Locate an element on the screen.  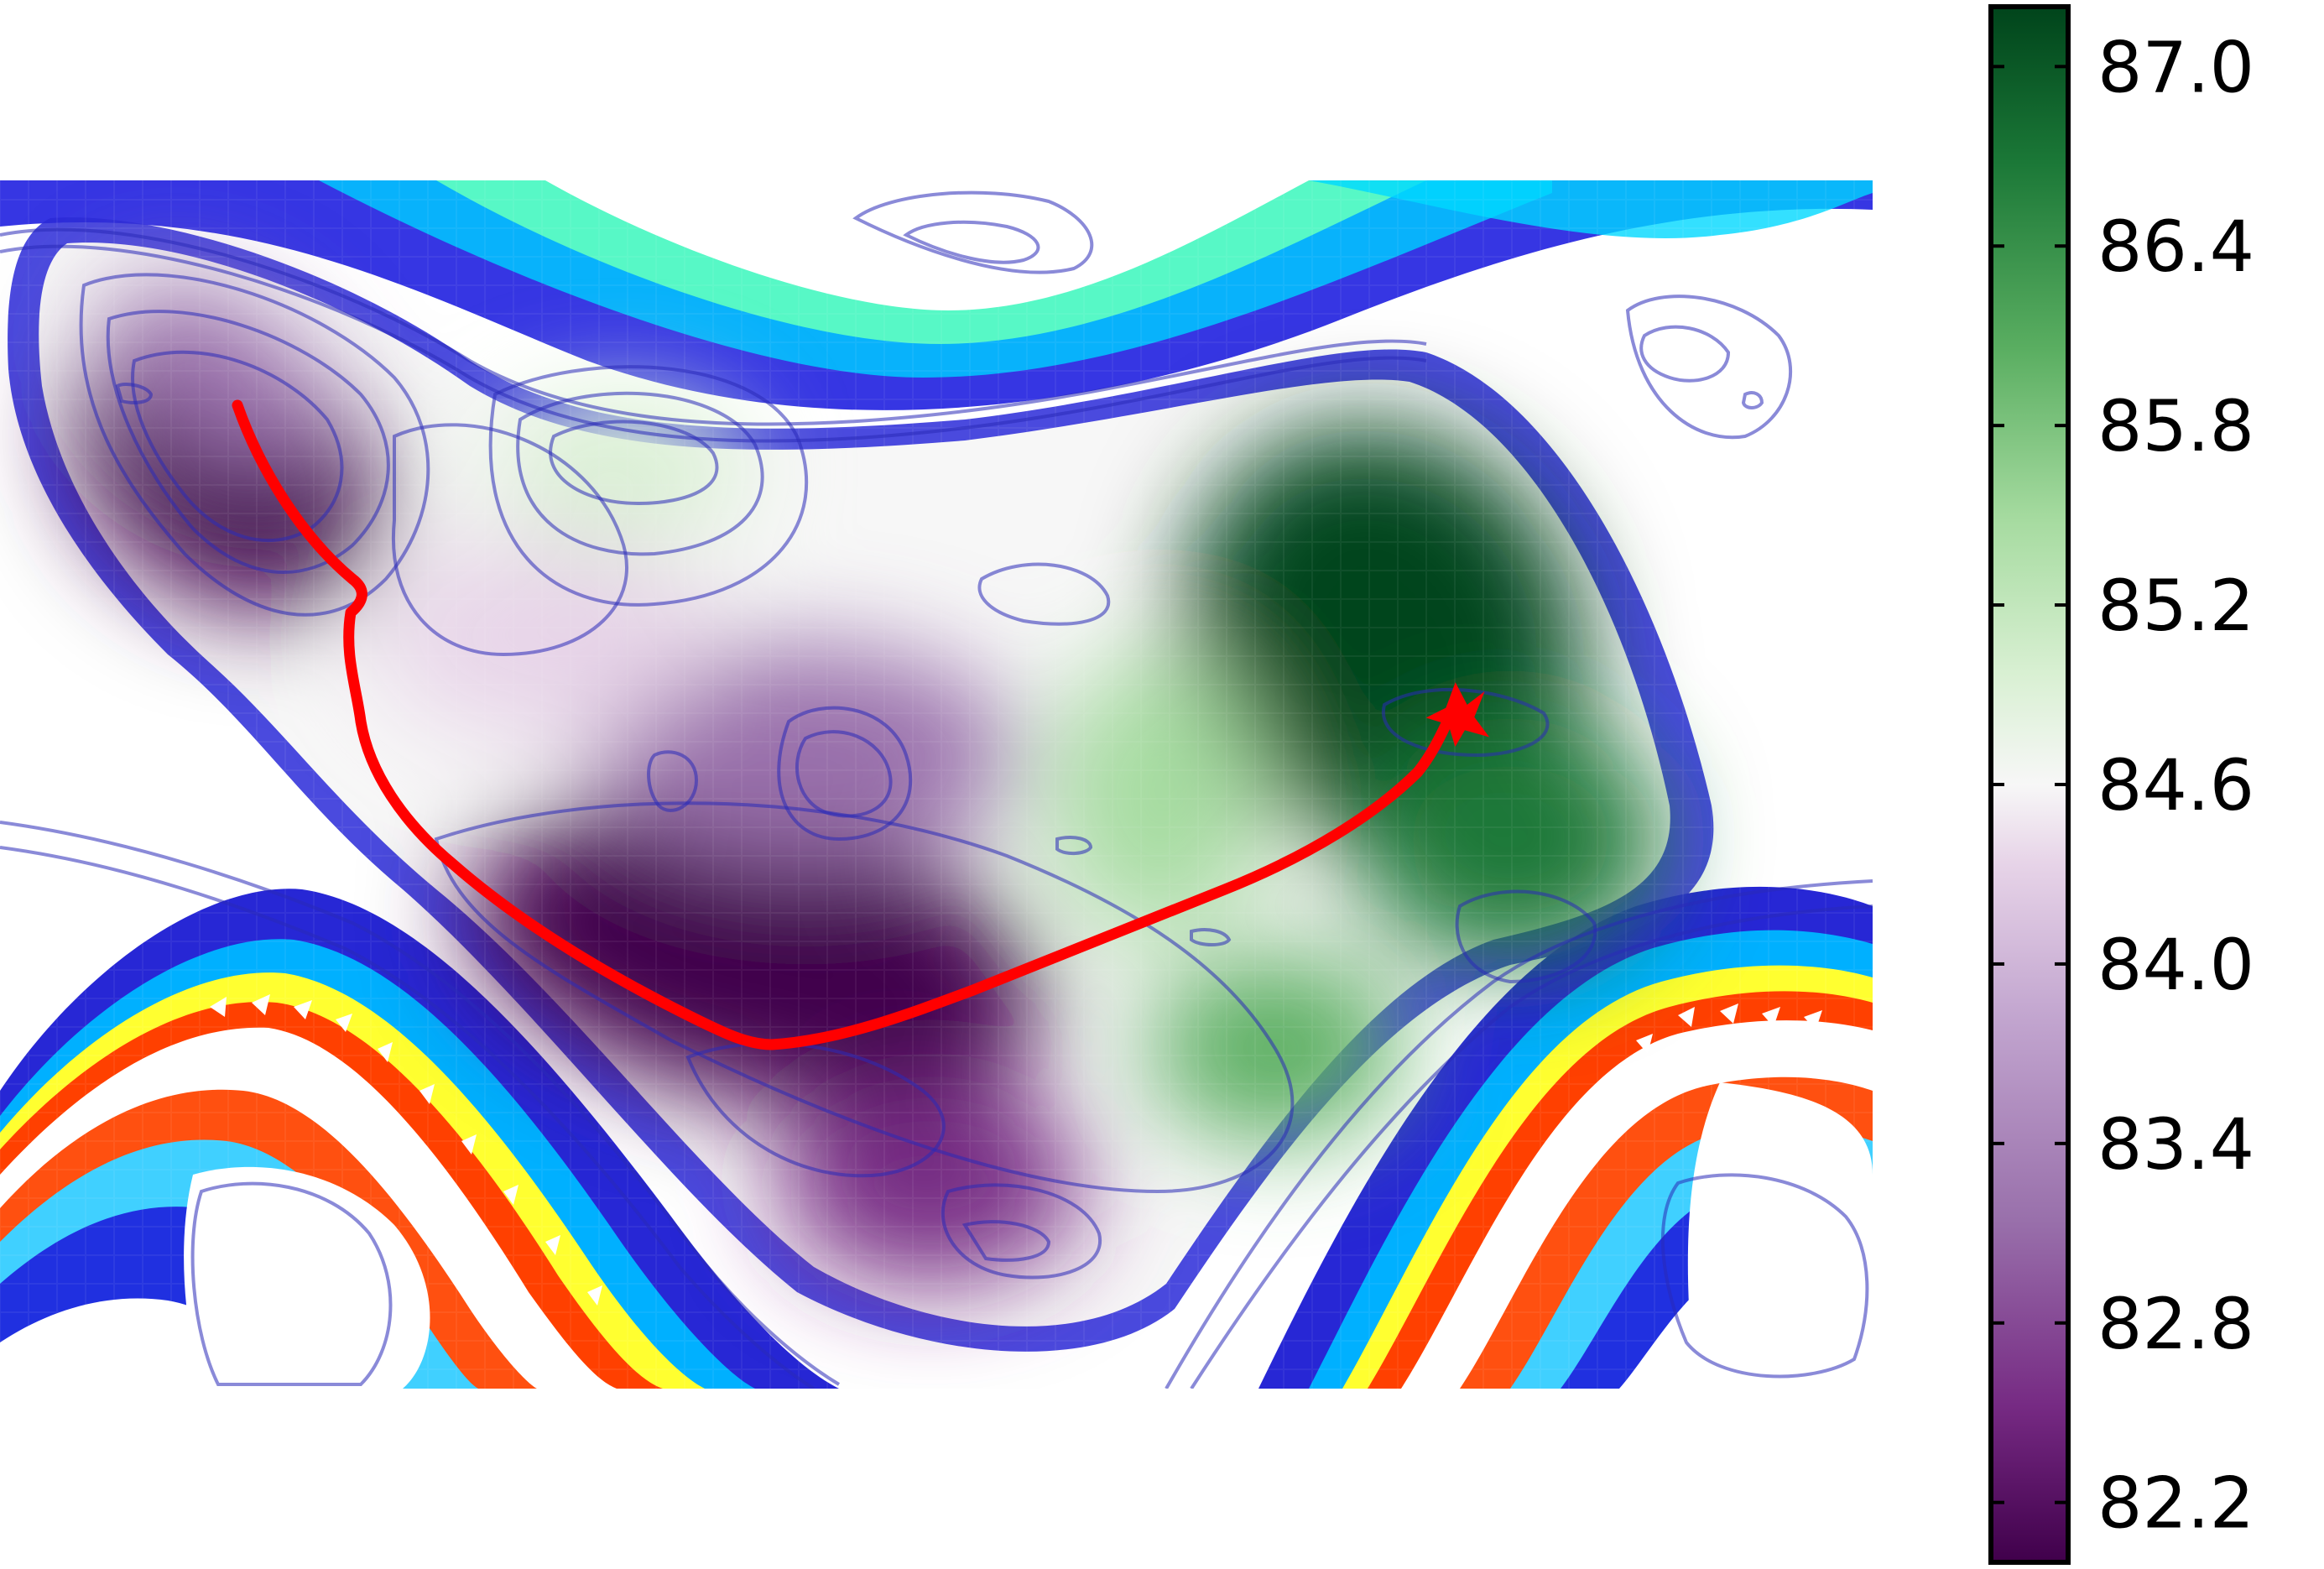
colorbar-tick-label: 87.0 is located at coordinates (2175, 67).